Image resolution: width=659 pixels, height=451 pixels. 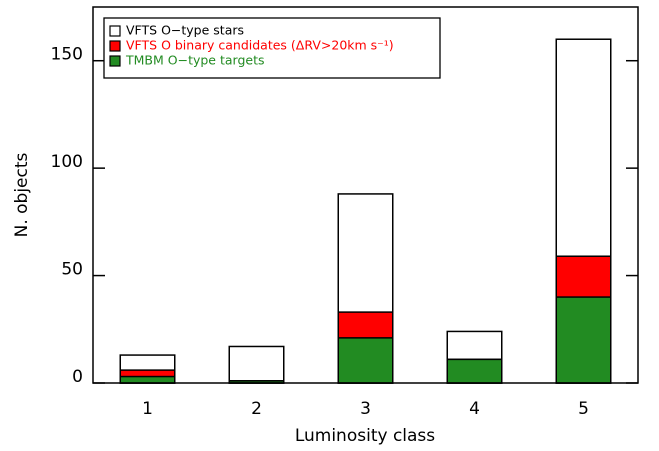 What do you see at coordinates (583, 409) in the screenshot?
I see `x-tick-label: 5` at bounding box center [583, 409].